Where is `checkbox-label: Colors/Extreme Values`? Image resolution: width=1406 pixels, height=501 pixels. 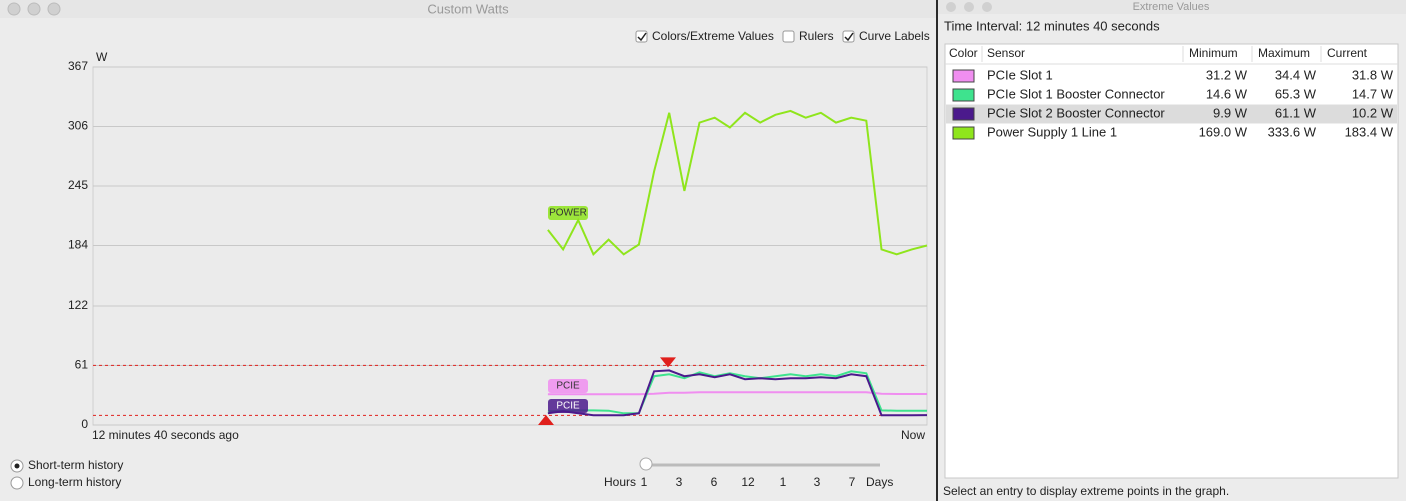
checkbox-label: Colors/Extreme Values is located at coordinates (713, 36).